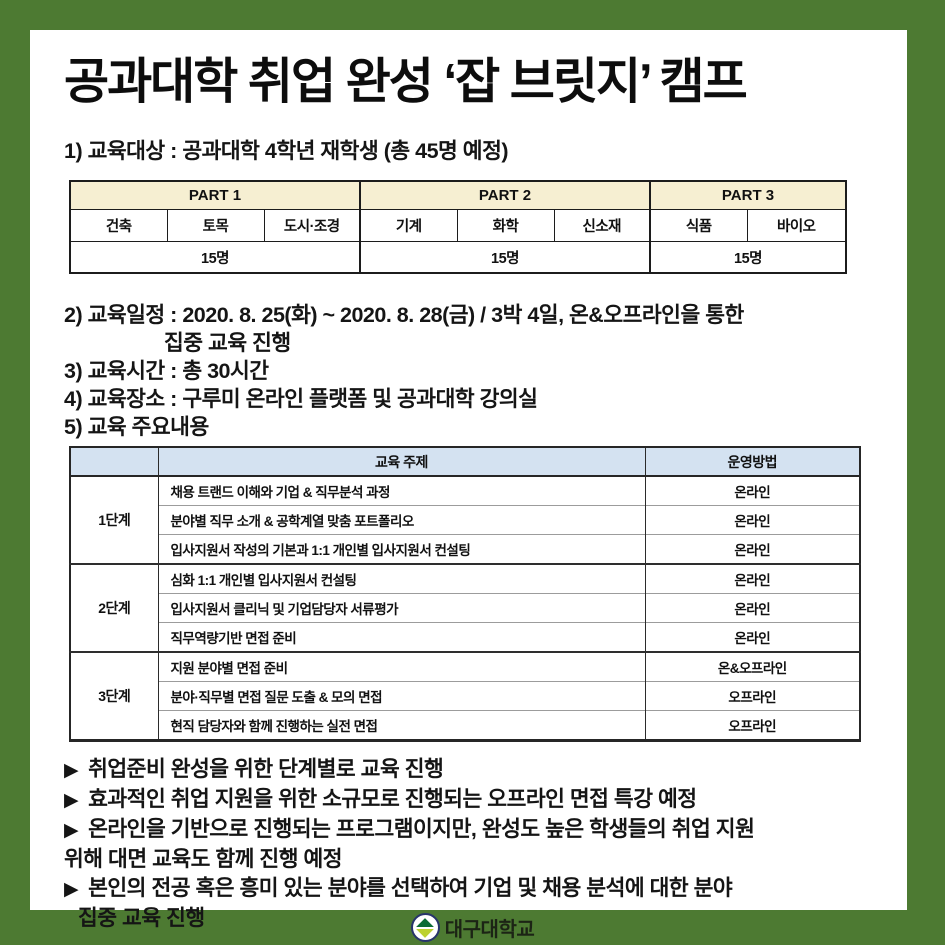 The height and width of the screenshot is (945, 945). What do you see at coordinates (286, 151) in the screenshot?
I see `info-item-target: 1) 교육대상 : 공과대학 4학년 재학생 (총 45명 예정)` at bounding box center [286, 151].